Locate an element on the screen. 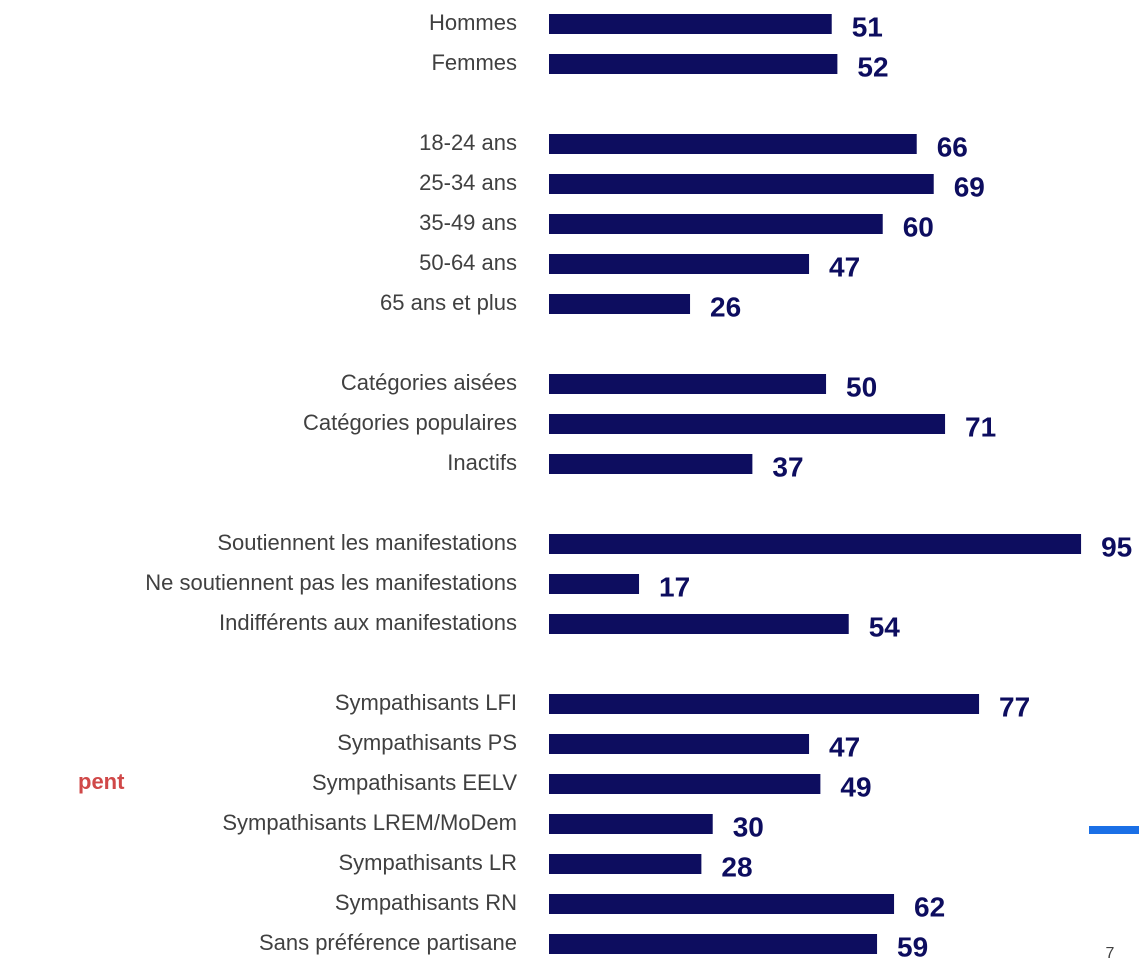 The image size is (1139, 962). value-label: 54 is located at coordinates (885, 626).